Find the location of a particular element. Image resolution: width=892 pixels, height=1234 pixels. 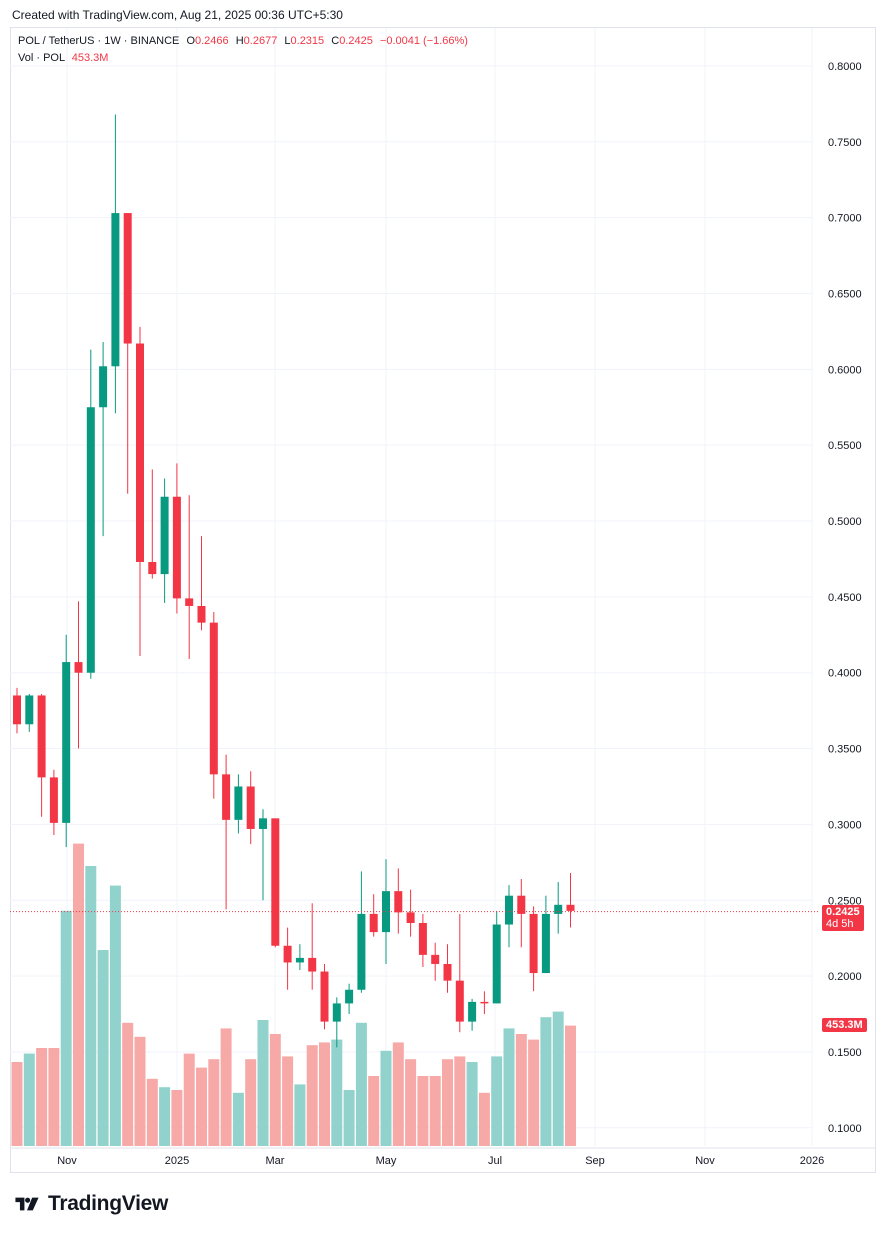

y-tick-label: 0.4000 is located at coordinates (845, 674).